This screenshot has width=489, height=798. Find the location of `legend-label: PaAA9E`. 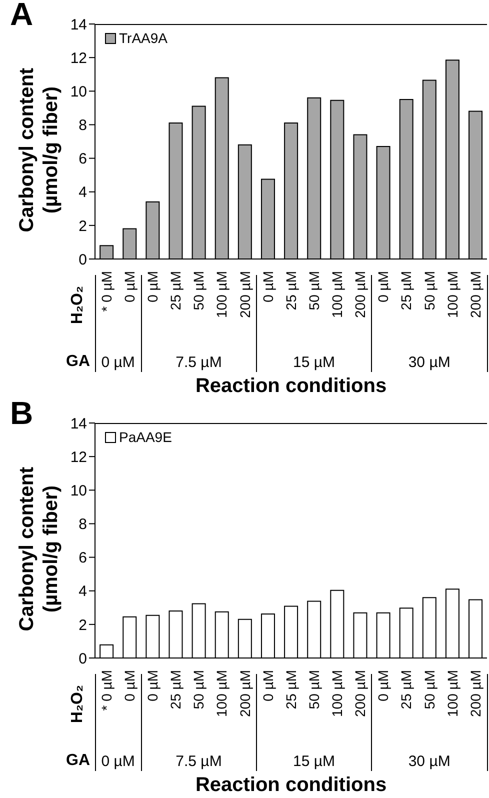

legend-label: PaAA9E is located at coordinates (145, 437).